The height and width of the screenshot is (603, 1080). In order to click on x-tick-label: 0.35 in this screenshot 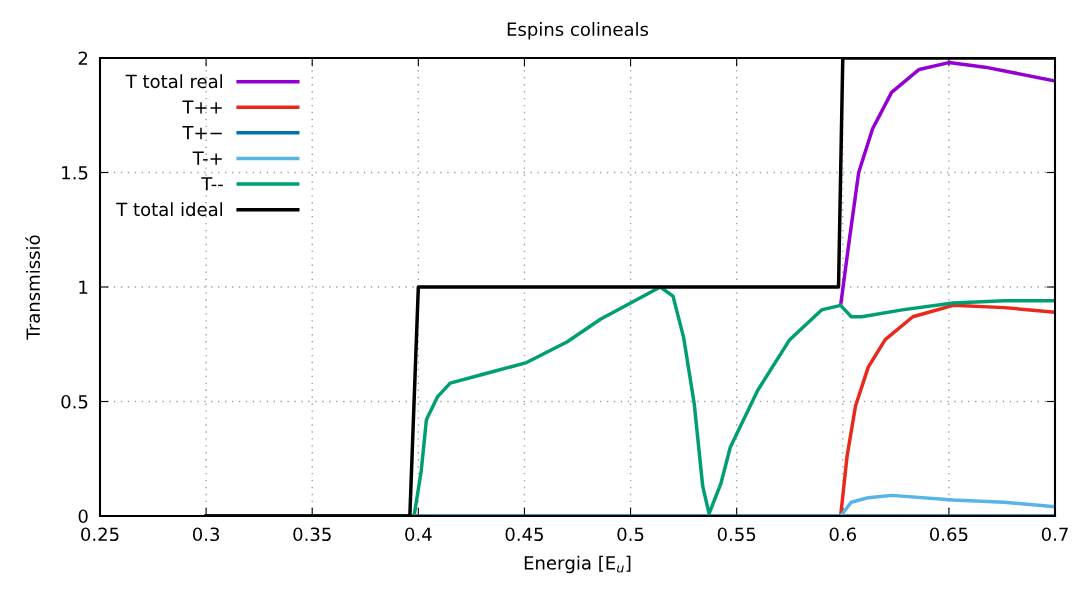, I will do `click(312, 534)`.